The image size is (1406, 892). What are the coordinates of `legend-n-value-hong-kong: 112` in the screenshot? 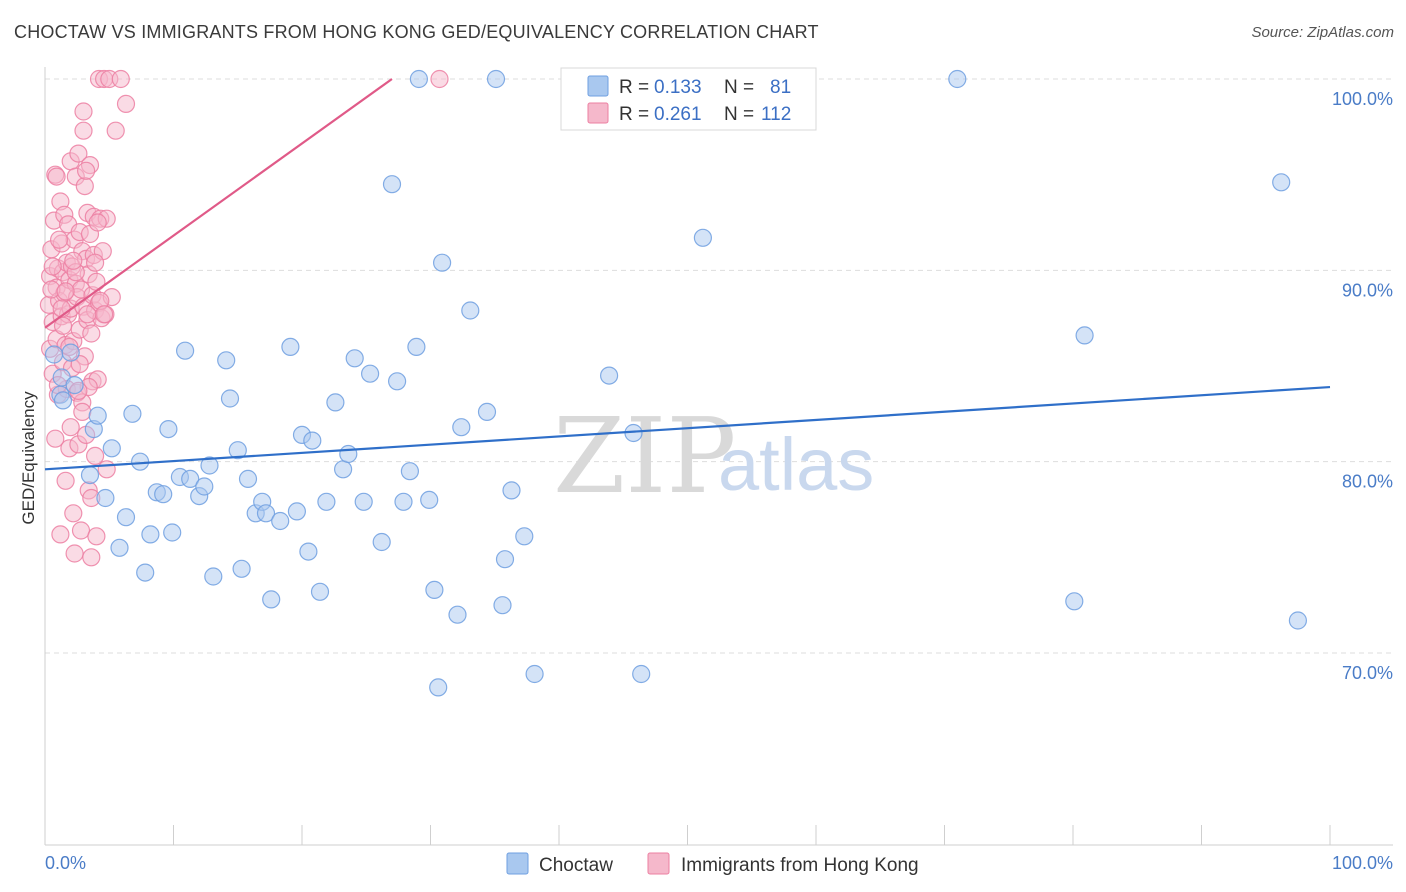 It's located at (776, 114).